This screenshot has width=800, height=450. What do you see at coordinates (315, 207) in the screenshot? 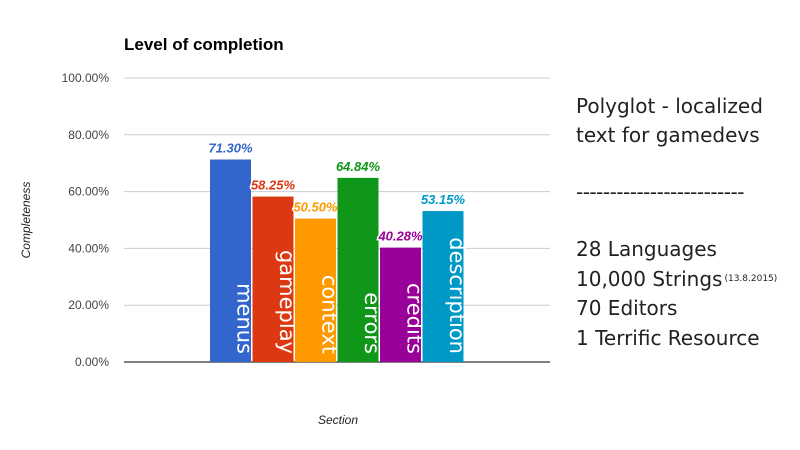
I see `data-label-context: 50.50%` at bounding box center [315, 207].